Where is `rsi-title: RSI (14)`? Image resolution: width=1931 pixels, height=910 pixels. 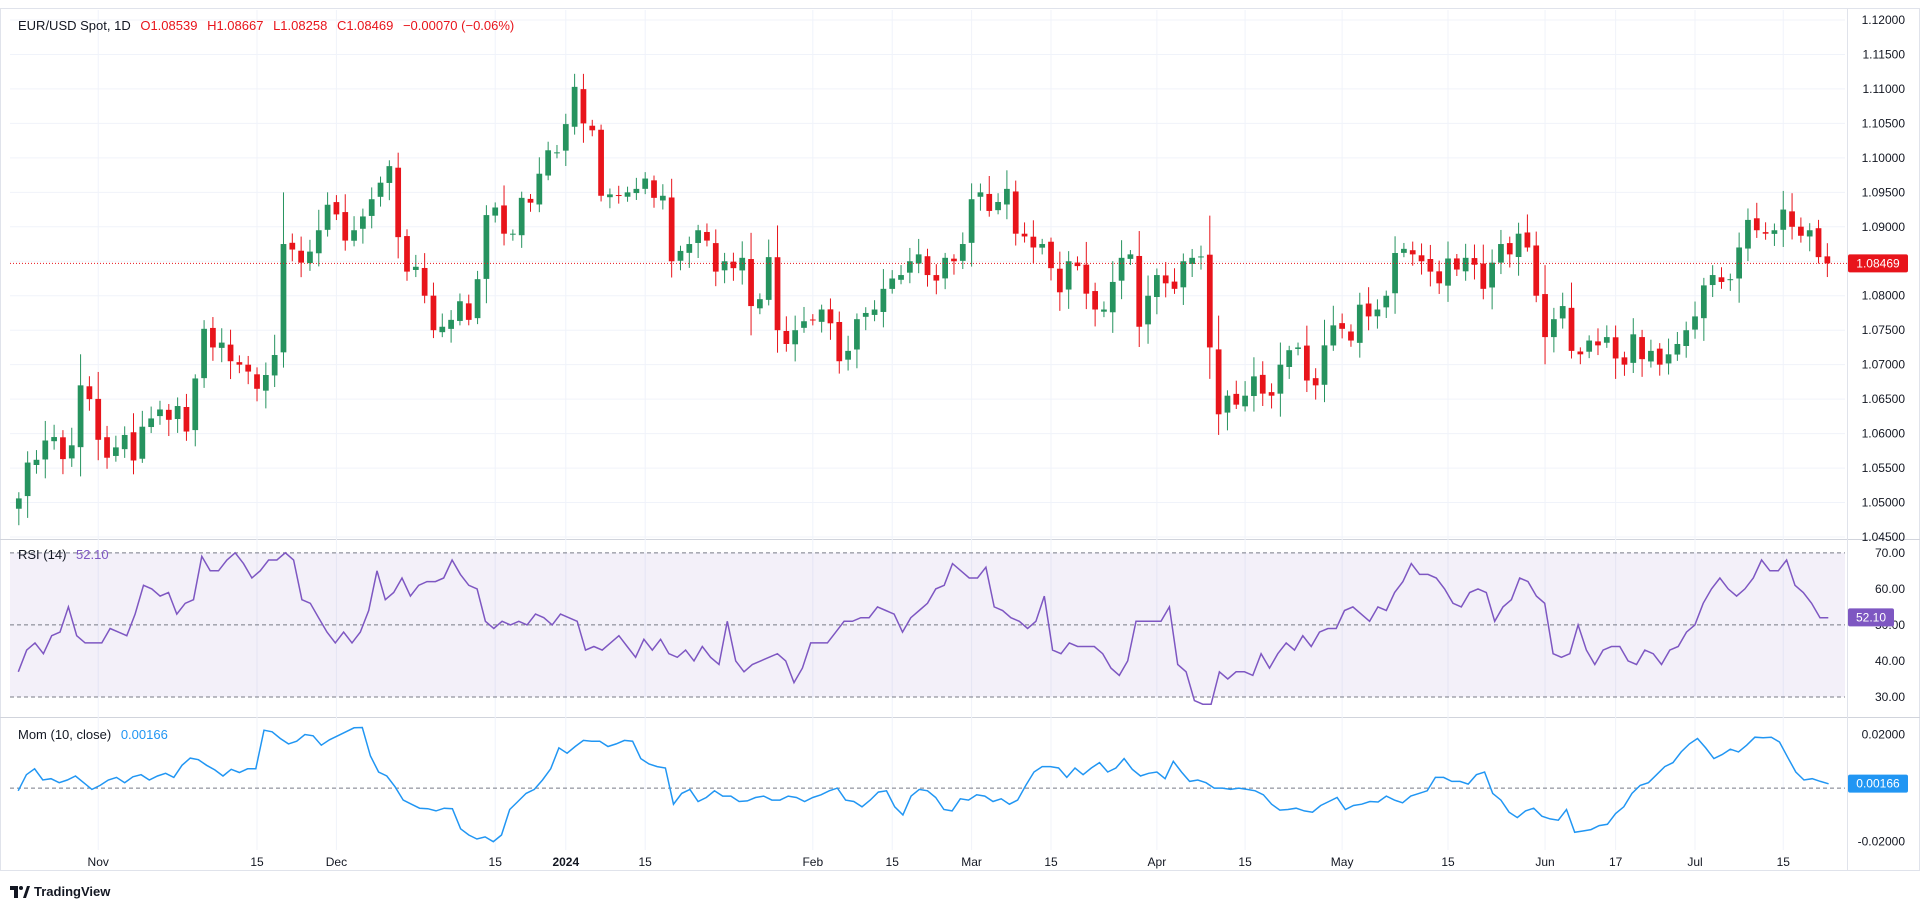 rsi-title: RSI (14) is located at coordinates (42, 554).